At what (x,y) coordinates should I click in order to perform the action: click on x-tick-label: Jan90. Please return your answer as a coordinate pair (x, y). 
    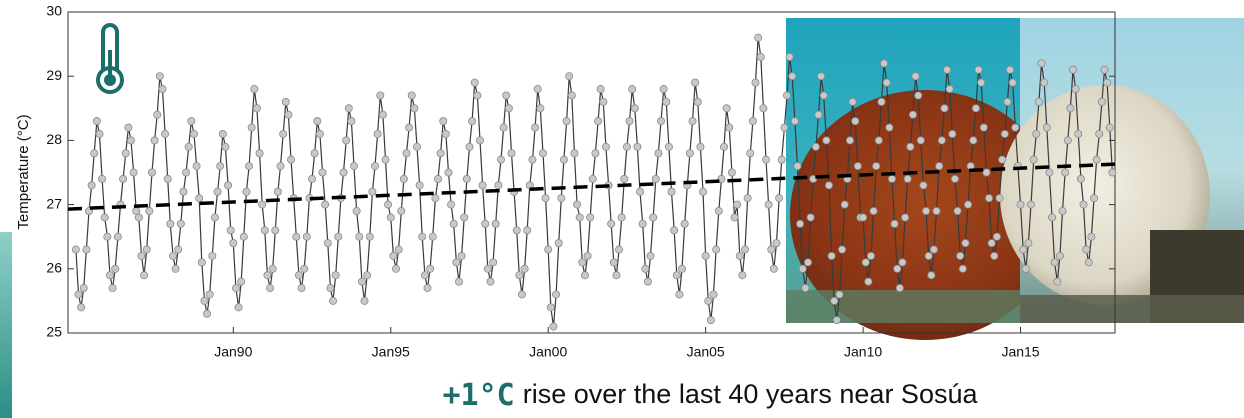
    Looking at the image, I should click on (233, 352).